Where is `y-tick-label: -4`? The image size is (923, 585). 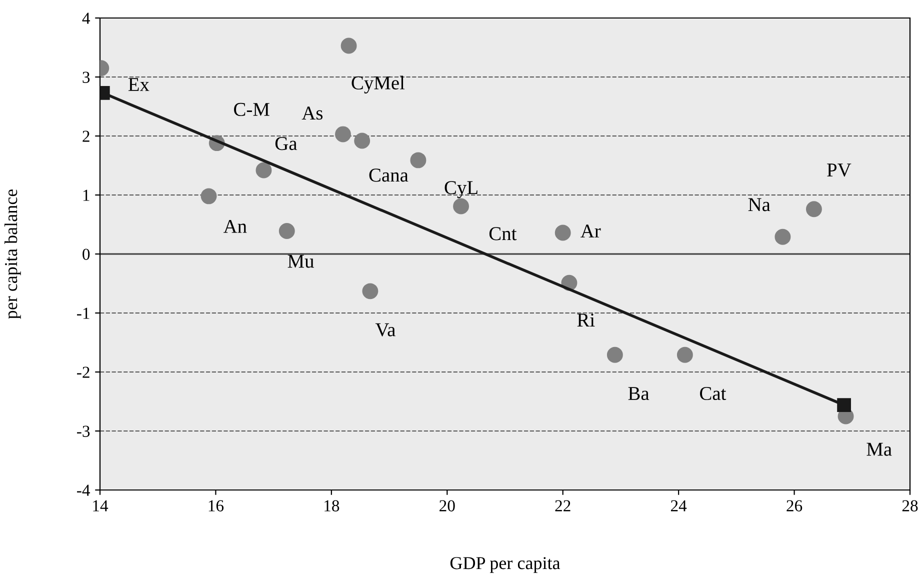 y-tick-label: -4 is located at coordinates (83, 490).